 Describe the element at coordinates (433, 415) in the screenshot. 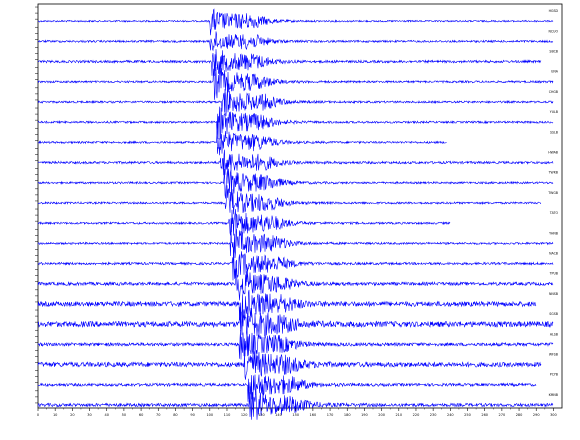

I see `x-tick-label: 230` at that location.